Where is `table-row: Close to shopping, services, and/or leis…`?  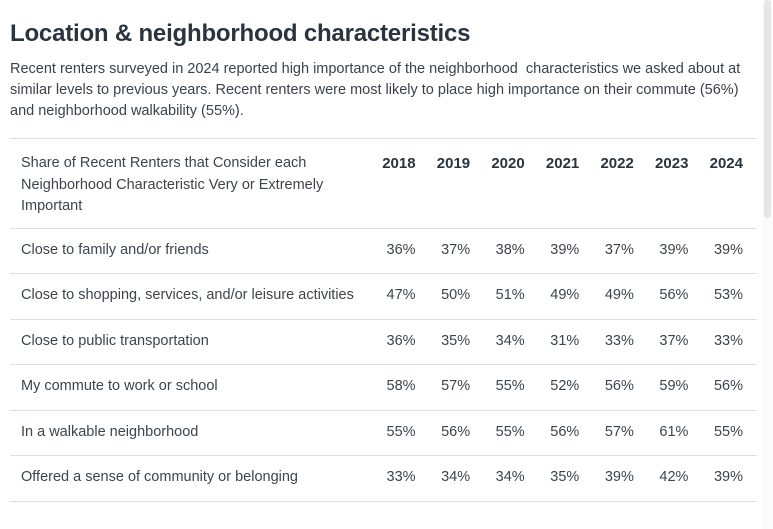
table-row: Close to shopping, services, and/or leis… is located at coordinates (383, 297).